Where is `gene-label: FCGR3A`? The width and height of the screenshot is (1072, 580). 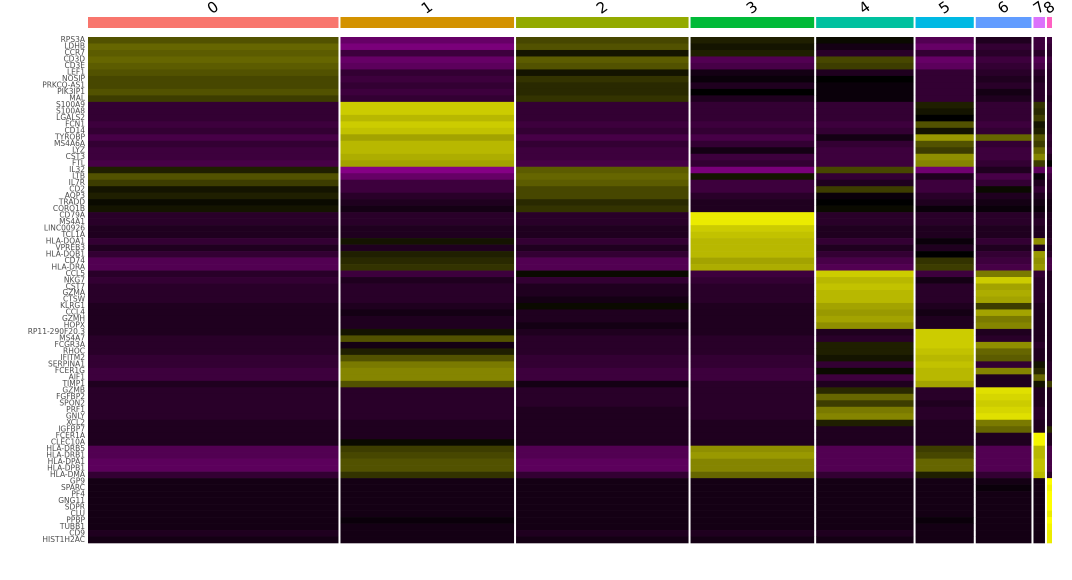 gene-label: FCGR3A is located at coordinates (70, 344).